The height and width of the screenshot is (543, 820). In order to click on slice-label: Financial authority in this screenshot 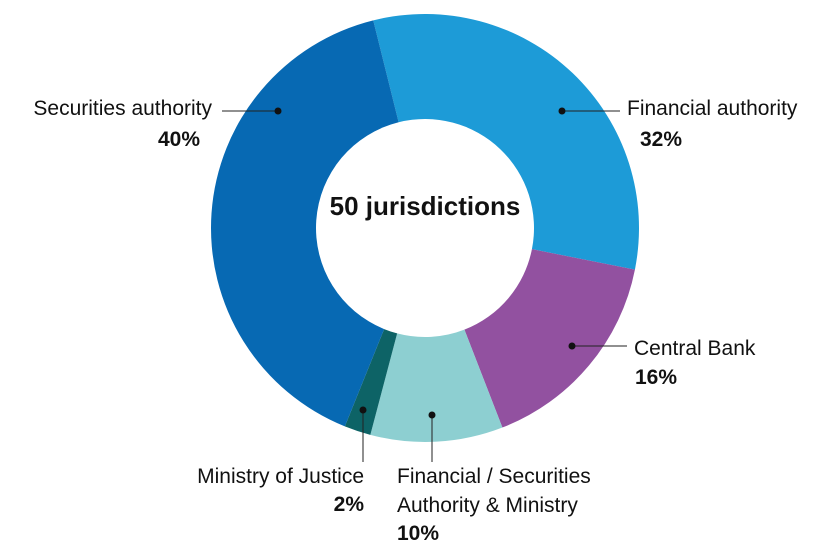, I will do `click(712, 108)`.